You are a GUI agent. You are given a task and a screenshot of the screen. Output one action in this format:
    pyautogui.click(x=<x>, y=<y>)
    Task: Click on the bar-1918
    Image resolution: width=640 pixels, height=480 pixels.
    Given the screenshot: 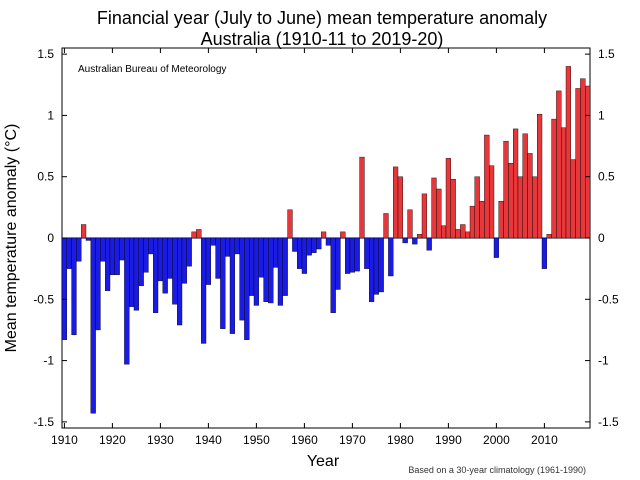 What is the action you would take?
    pyautogui.click(x=103, y=249)
    